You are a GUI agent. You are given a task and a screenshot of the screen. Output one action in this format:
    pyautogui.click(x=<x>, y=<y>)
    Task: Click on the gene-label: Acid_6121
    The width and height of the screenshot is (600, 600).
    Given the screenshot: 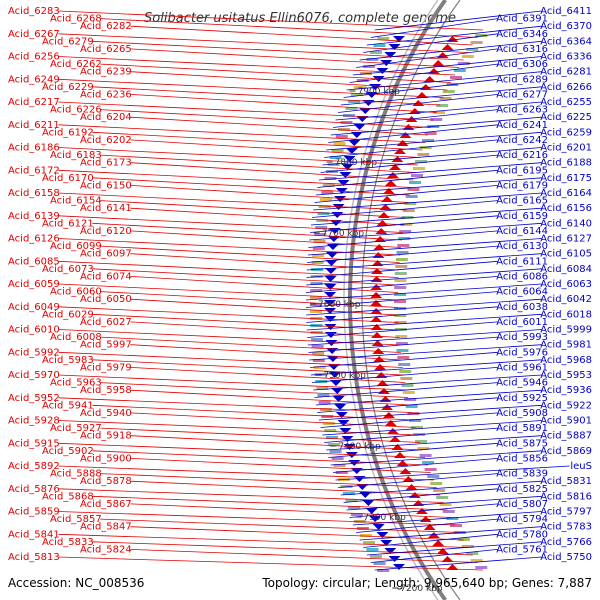 What is the action you would take?
    pyautogui.click(x=68, y=223)
    